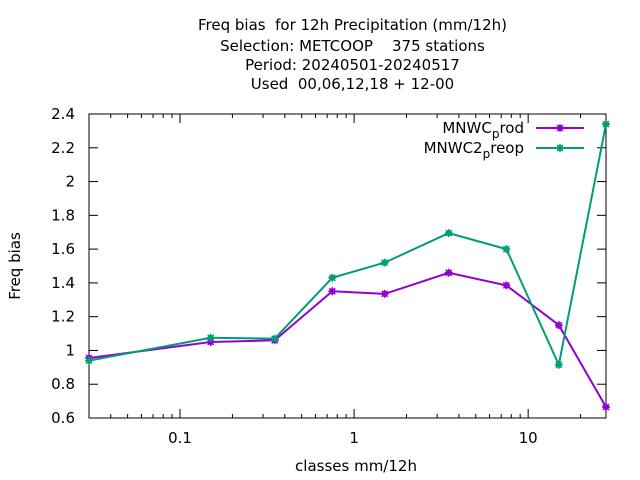 The width and height of the screenshot is (640, 480). I want to click on legend-label: MNWC2preop, so click(474, 150).